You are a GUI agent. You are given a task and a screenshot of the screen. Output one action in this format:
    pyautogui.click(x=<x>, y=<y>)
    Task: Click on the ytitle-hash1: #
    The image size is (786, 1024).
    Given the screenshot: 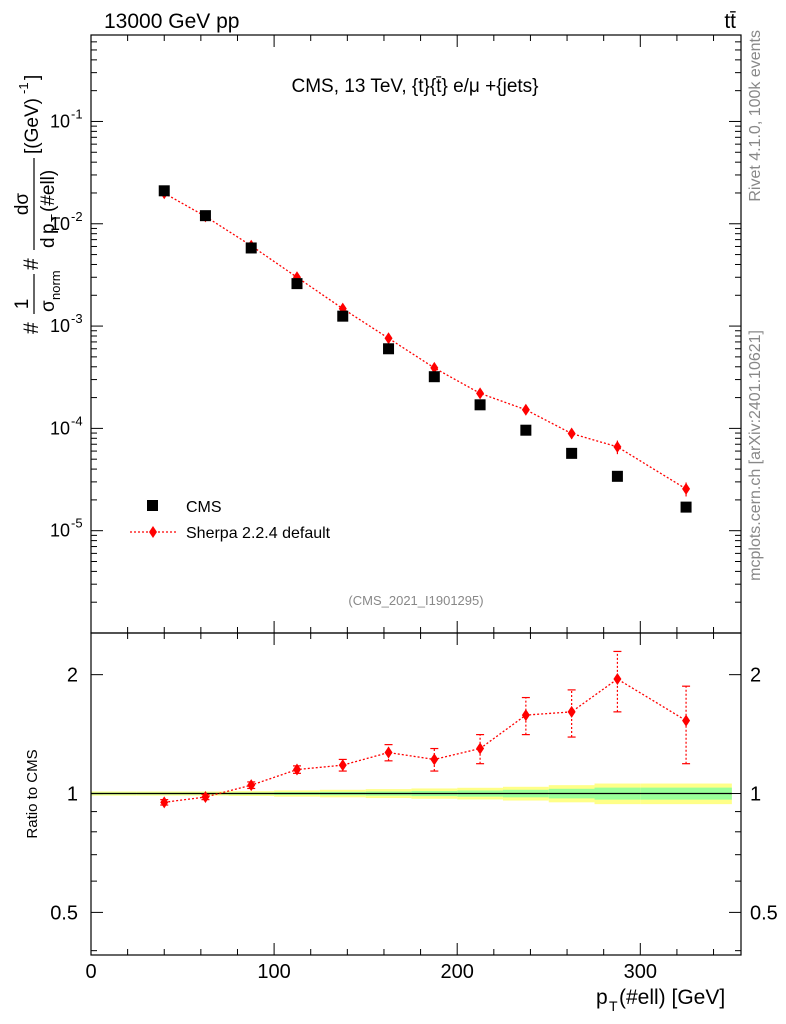 What is the action you would take?
    pyautogui.click(x=31, y=328)
    